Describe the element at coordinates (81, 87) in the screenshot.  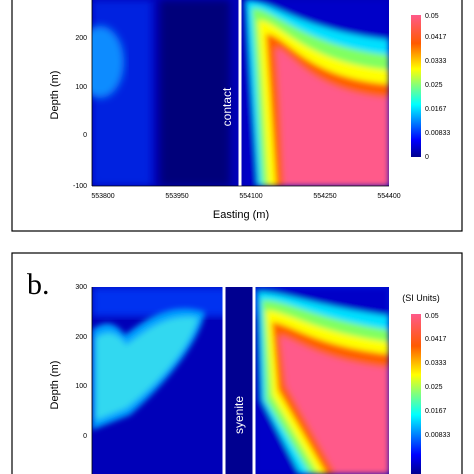
I see `panel-a-ytick: 100` at that location.